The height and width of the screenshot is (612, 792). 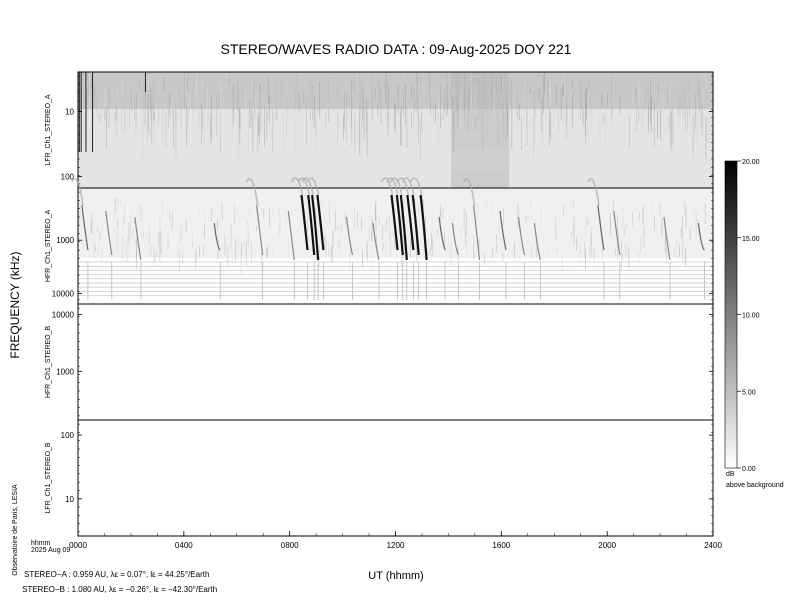 What do you see at coordinates (749, 469) in the screenshot?
I see `colorbar-tick-label: 0.00` at bounding box center [749, 469].